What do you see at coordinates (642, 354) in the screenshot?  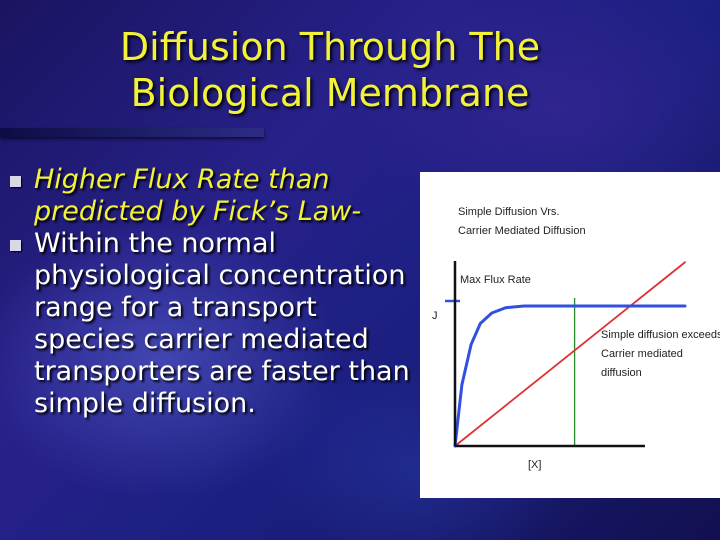 I see `annotation-line-2: Carrier mediated` at bounding box center [642, 354].